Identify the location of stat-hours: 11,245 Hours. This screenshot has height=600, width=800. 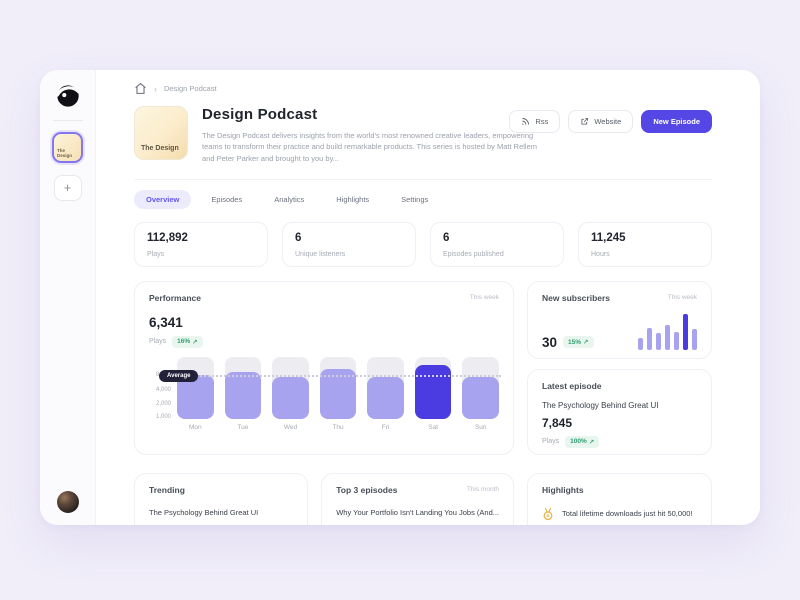
(645, 244).